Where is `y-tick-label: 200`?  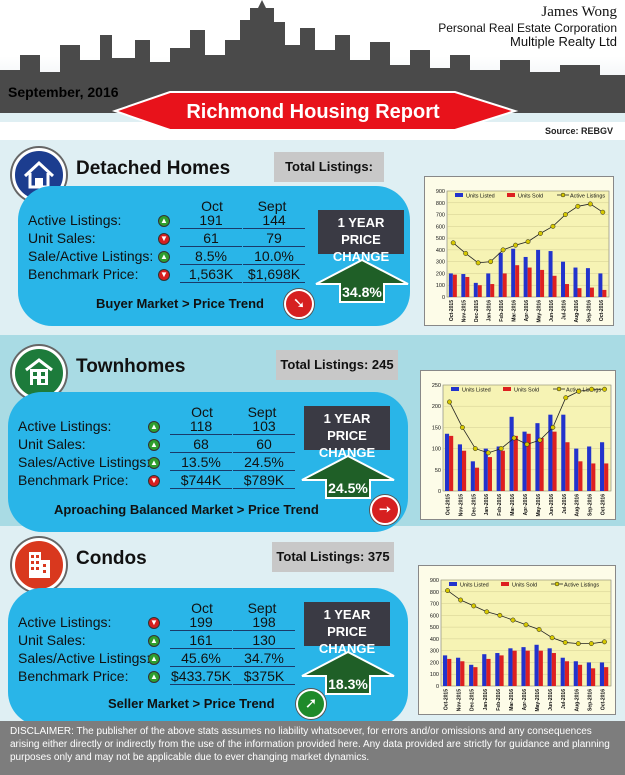 y-tick-label: 200 is located at coordinates (434, 663).